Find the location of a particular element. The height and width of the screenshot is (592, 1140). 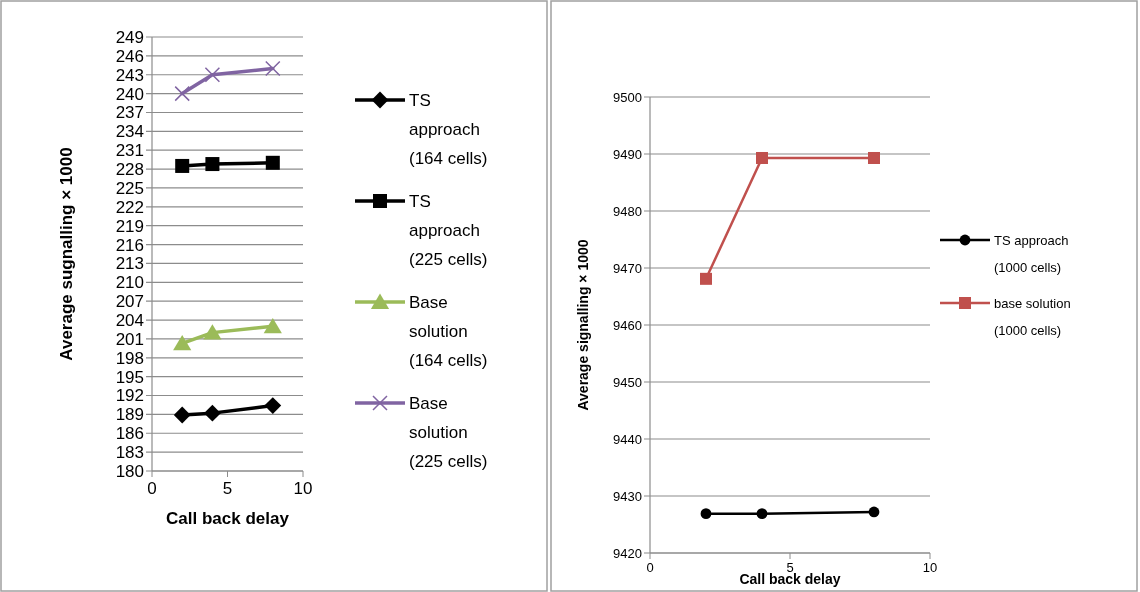

y-tick-label: 9460 is located at coordinates (627, 325).